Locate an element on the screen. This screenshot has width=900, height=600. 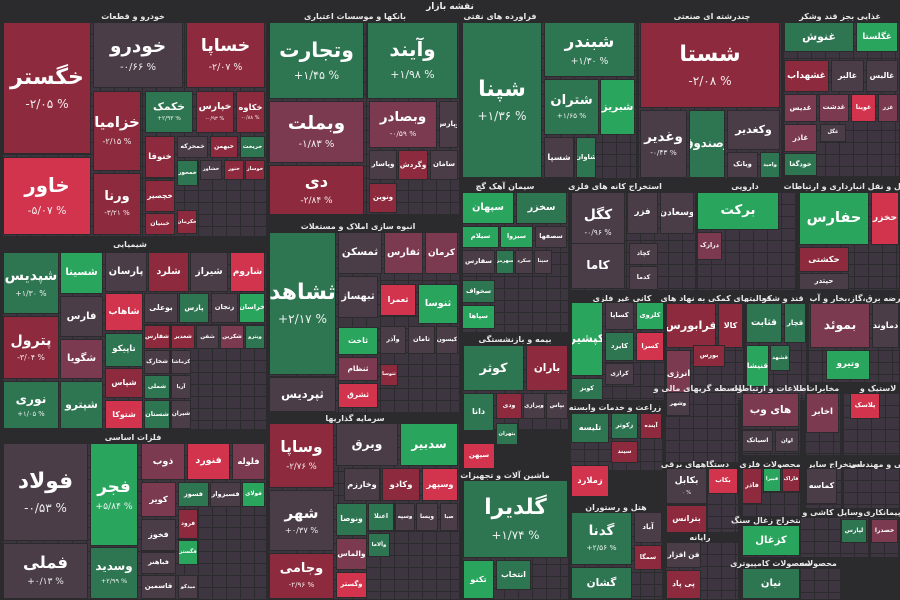
stock-tile: بترانس is located at coordinates (686, 519).